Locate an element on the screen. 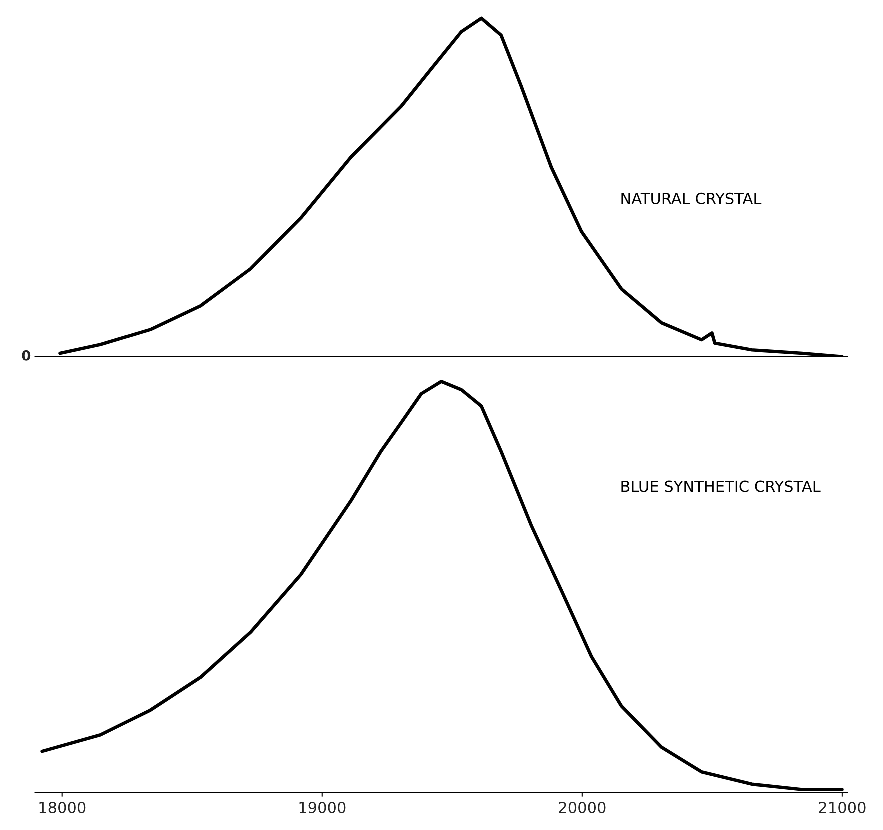 The height and width of the screenshot is (830, 883). x-tick-label: 19000 is located at coordinates (323, 808).